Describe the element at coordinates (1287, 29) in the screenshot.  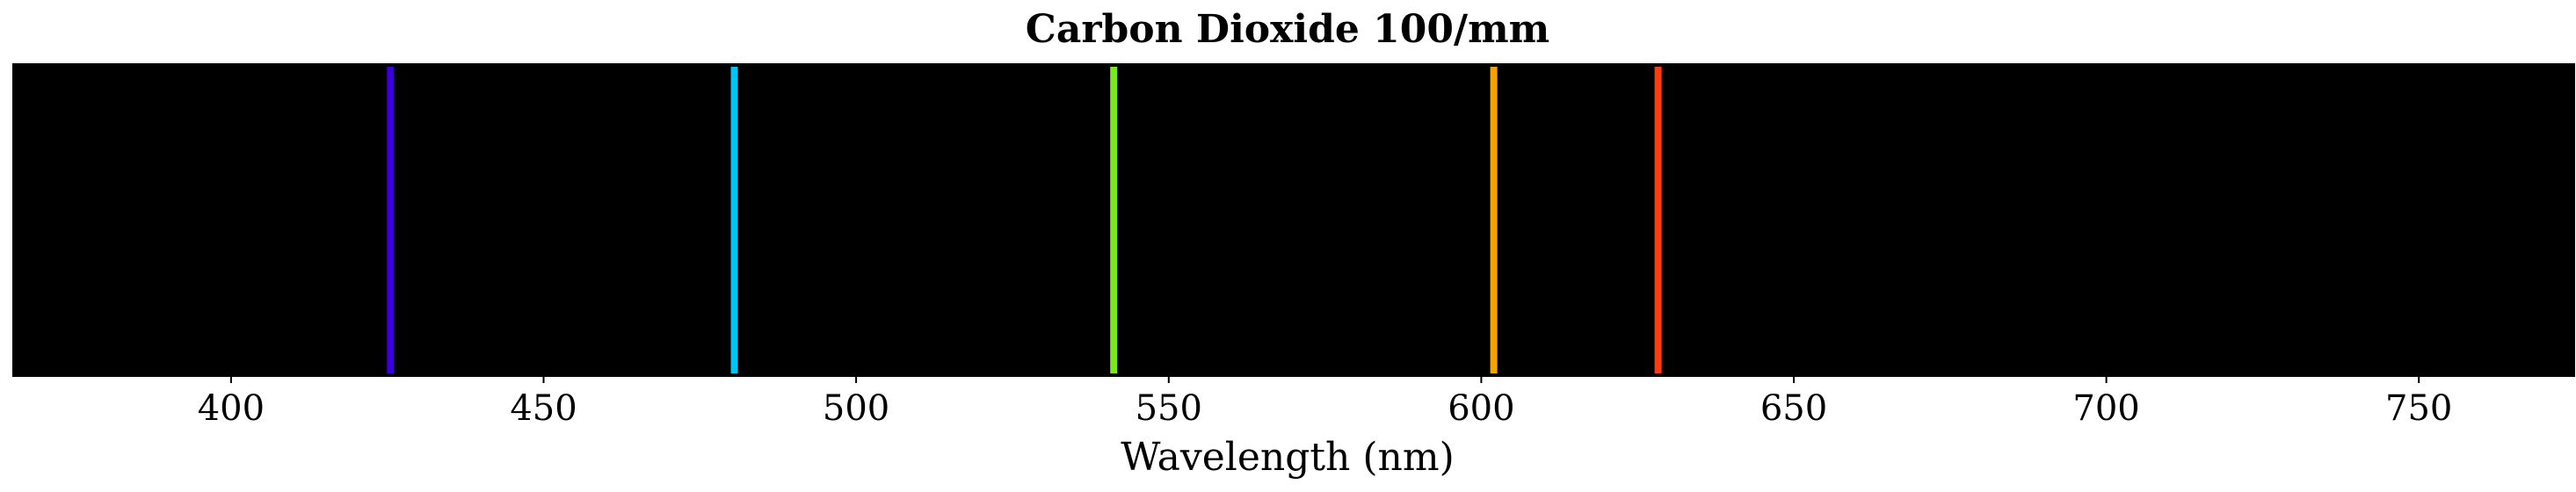
I see `chart-title: Carbon Dioxide 100/mm` at that location.